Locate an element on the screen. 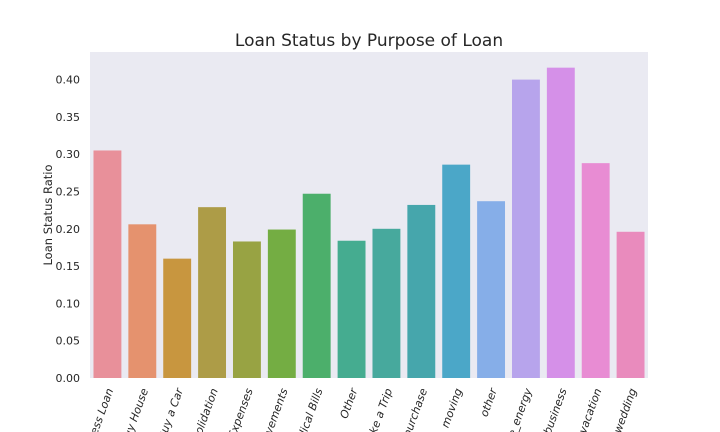 The image size is (720, 432). y-tick-label: 0.40 is located at coordinates (68, 80).